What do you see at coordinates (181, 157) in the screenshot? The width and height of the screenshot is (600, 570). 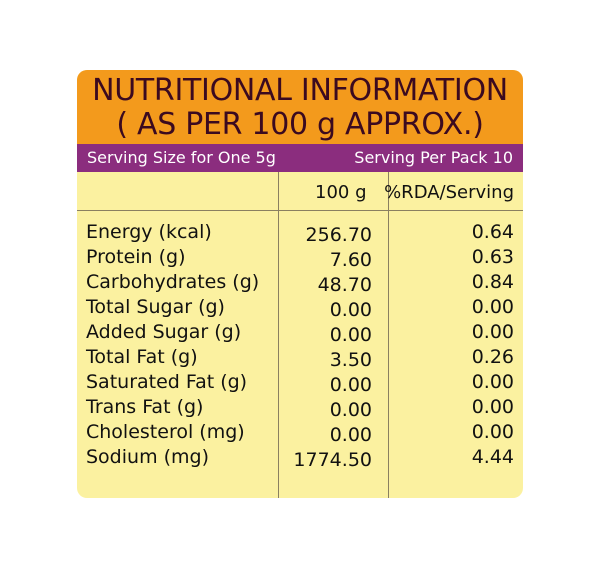 I see `serving-size: Serving Size for One 5g` at bounding box center [181, 157].